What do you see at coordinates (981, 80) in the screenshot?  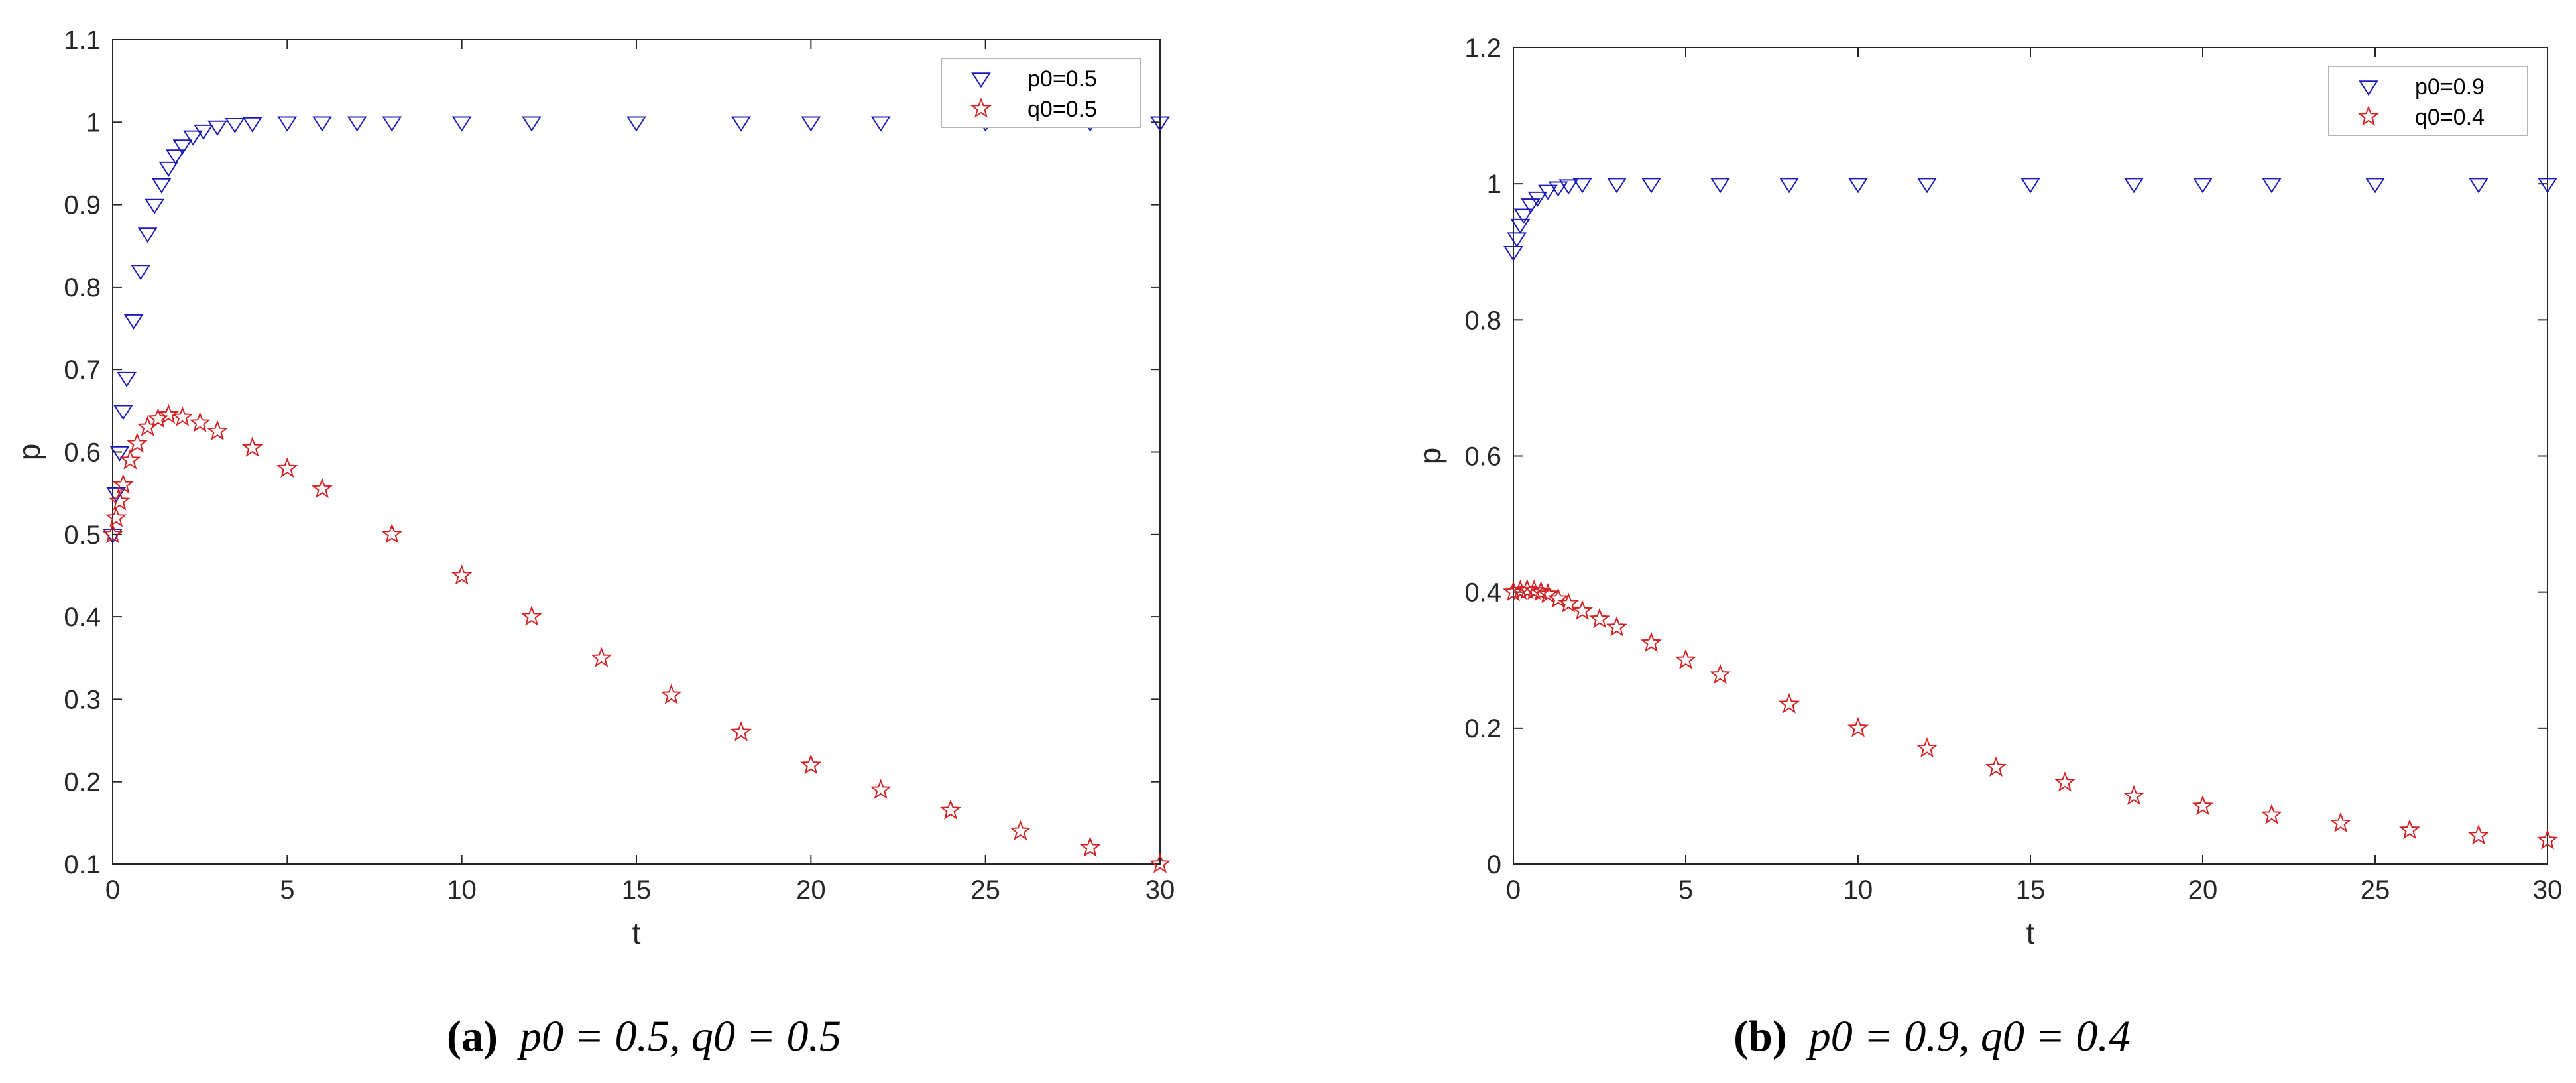 I see `legend-marker-triangle-a` at bounding box center [981, 80].